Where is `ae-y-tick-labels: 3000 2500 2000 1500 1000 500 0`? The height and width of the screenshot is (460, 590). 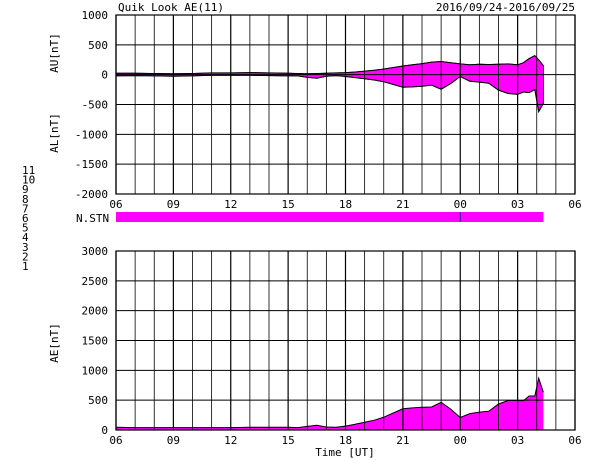 ae-y-tick-labels: 3000 2500 2000 1500 1000 500 0 is located at coordinates (95, 341).